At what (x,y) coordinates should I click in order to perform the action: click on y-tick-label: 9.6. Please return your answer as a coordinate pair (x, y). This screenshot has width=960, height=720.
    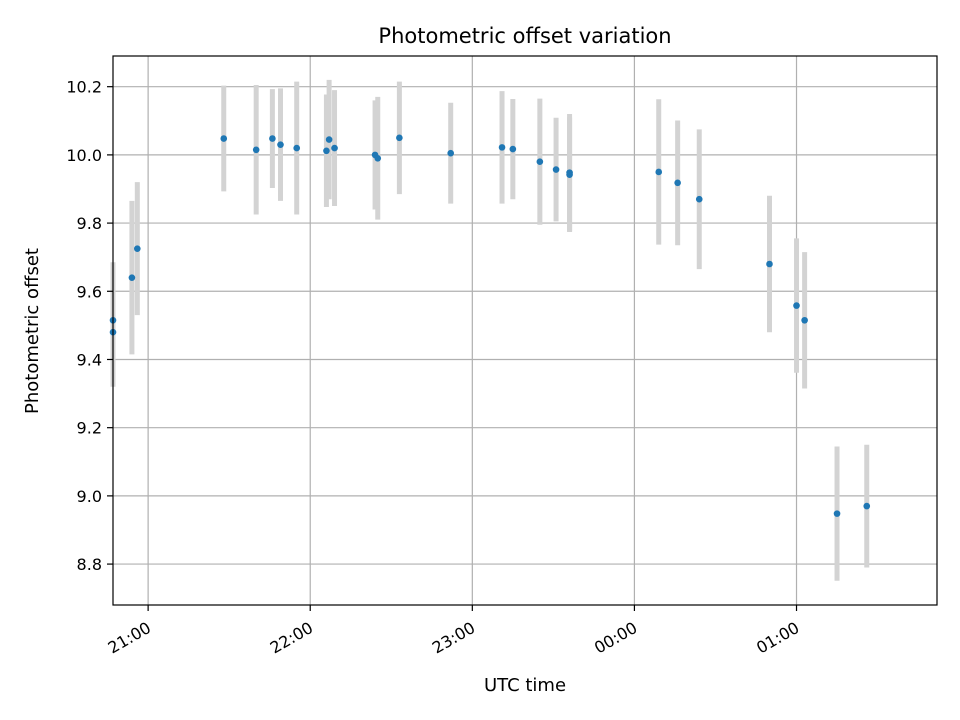
    Looking at the image, I should click on (89, 291).